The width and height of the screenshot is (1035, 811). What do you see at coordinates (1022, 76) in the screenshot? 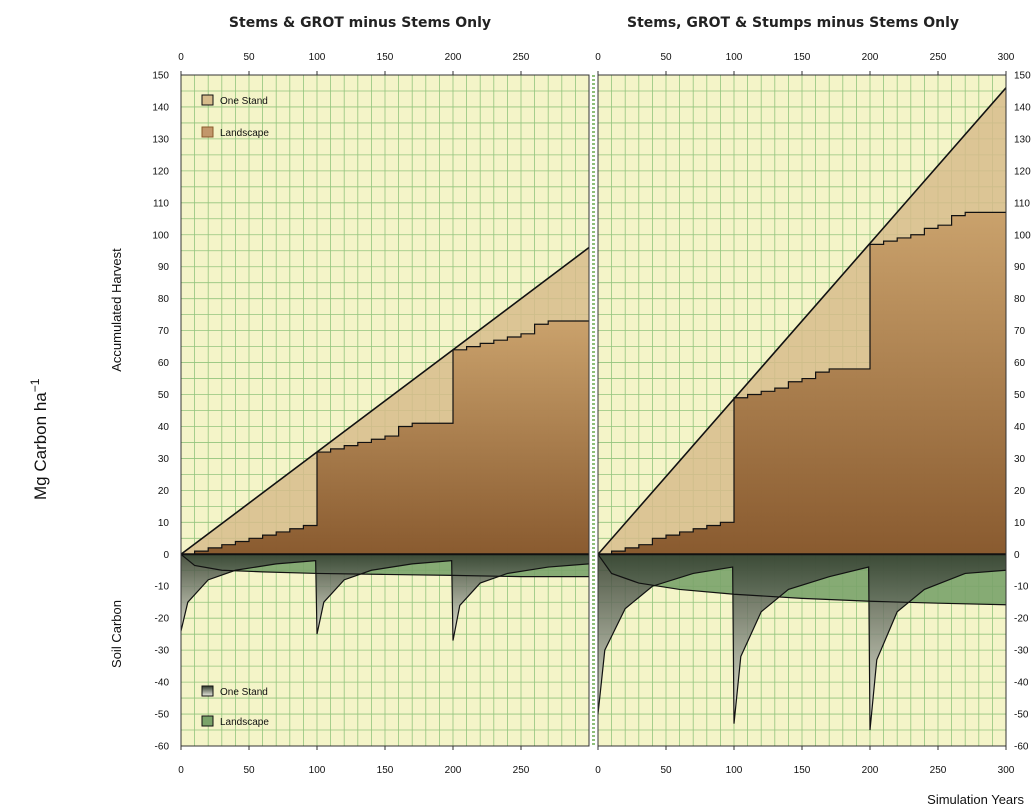
I see `panel2-y-tick-right: 150` at bounding box center [1022, 76].